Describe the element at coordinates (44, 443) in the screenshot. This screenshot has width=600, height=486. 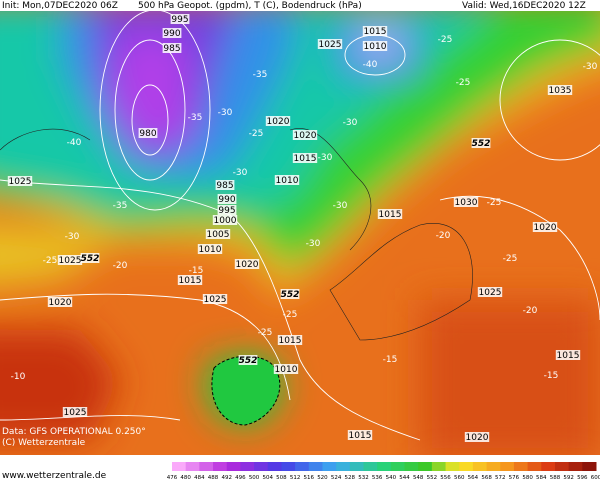
I see `footer-copyright: (C) Wetterzentrale` at that location.